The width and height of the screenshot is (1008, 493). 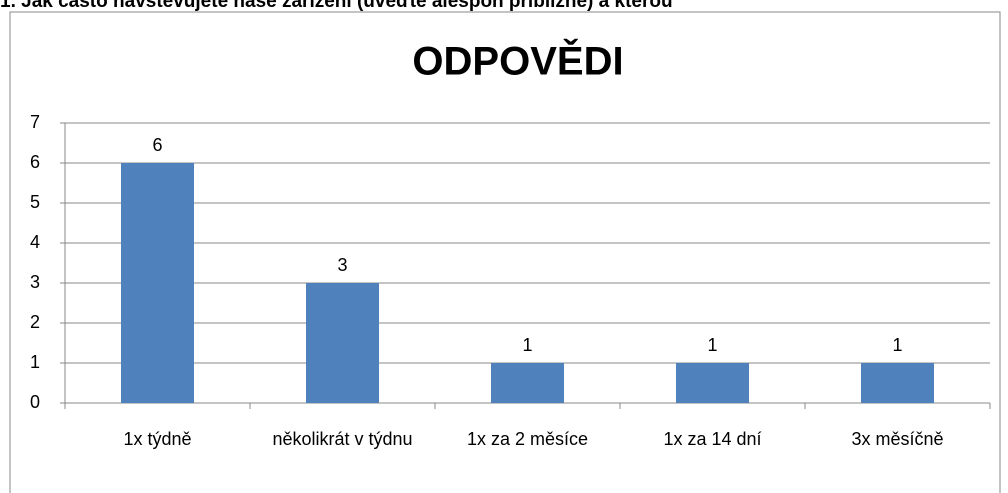 I want to click on y-tick-label: 5, so click(x=35, y=202).